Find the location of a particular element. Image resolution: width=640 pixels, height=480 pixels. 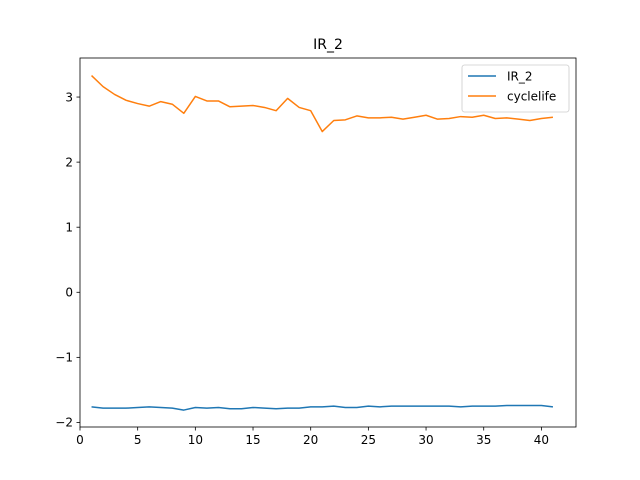

y-tick-label: −1 is located at coordinates (64, 358).